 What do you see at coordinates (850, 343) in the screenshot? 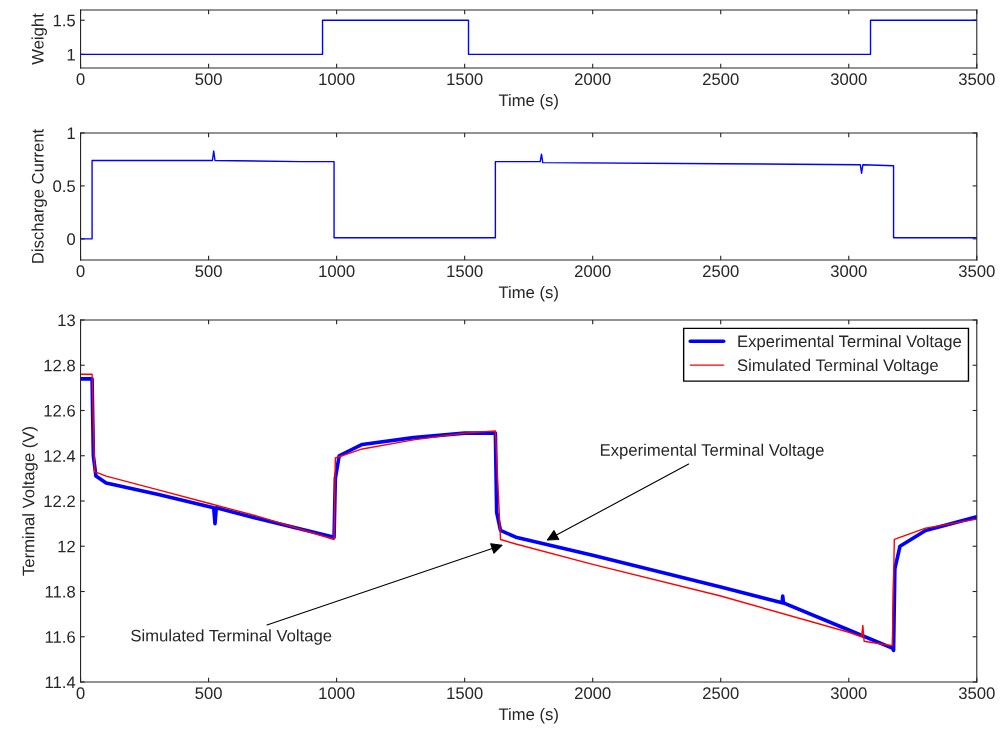
I see `legend-label: Experimental Terminal Voltage` at bounding box center [850, 343].